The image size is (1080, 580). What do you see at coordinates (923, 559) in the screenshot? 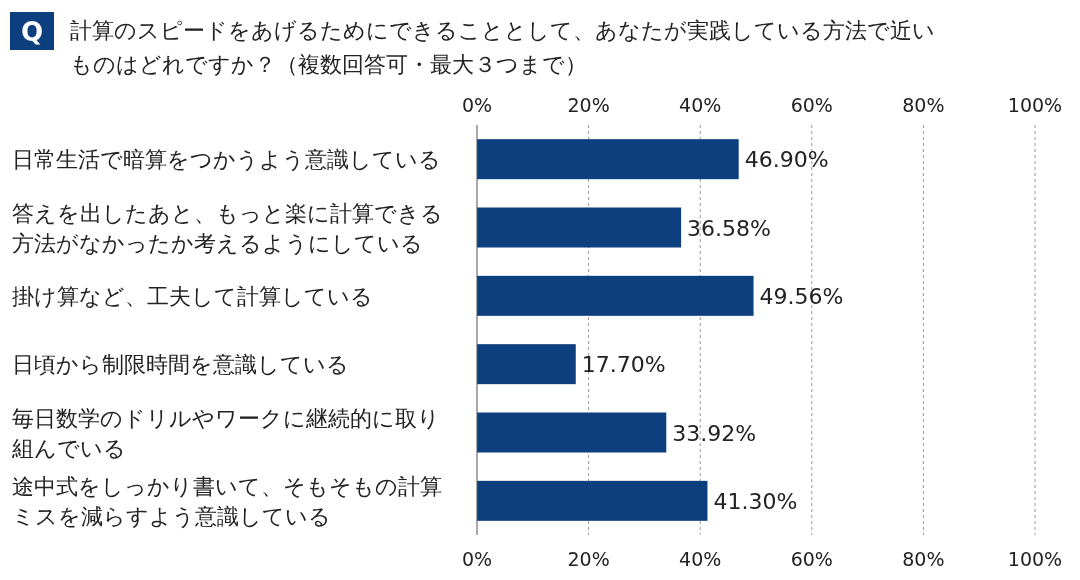
I see `x2-tick-label: 80%` at bounding box center [923, 559].